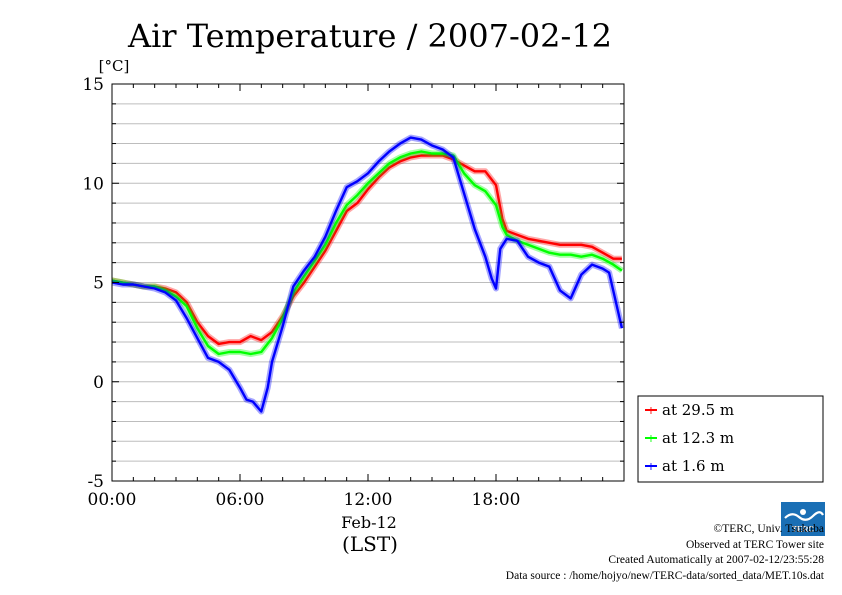  I want to click on legend-label: at 12.3 m, so click(698, 438).